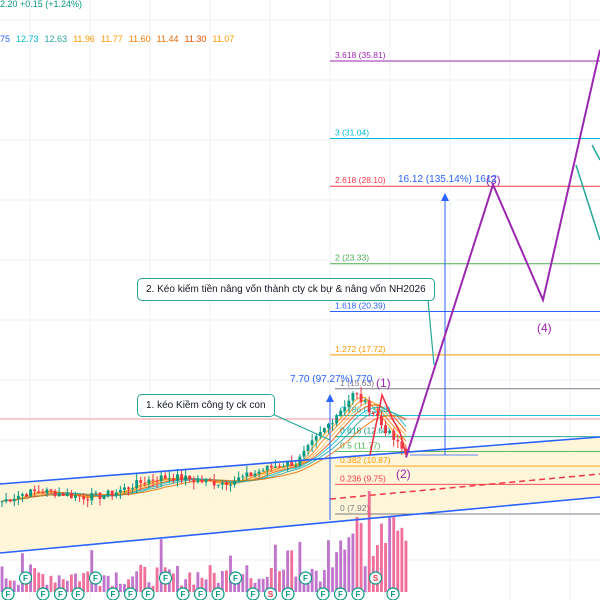 The height and width of the screenshot is (600, 600). Describe the element at coordinates (587, 202) in the screenshot. I see `teal-trend-line` at that location.